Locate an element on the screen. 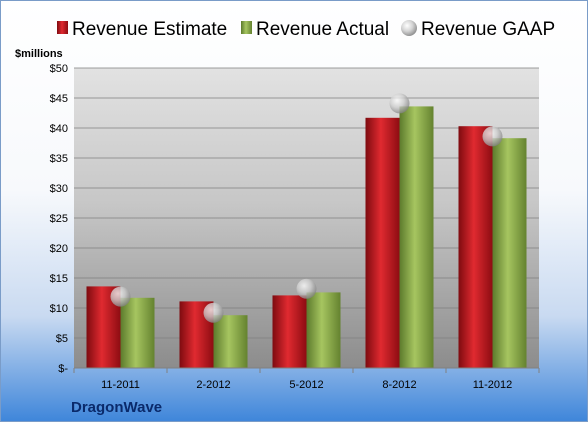  x-tick-label: 11-2011 is located at coordinates (120, 385).